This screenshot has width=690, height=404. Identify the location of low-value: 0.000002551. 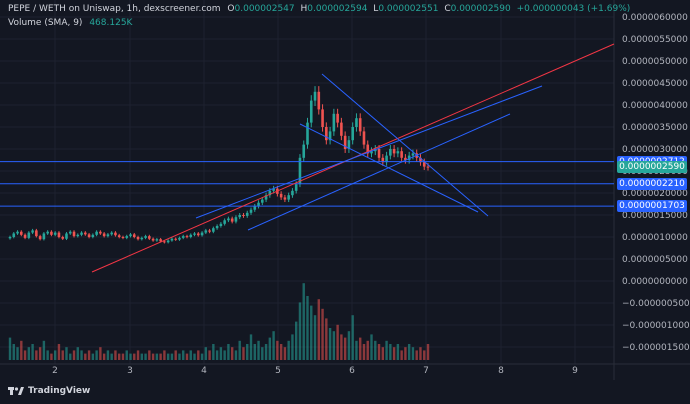
(408, 9).